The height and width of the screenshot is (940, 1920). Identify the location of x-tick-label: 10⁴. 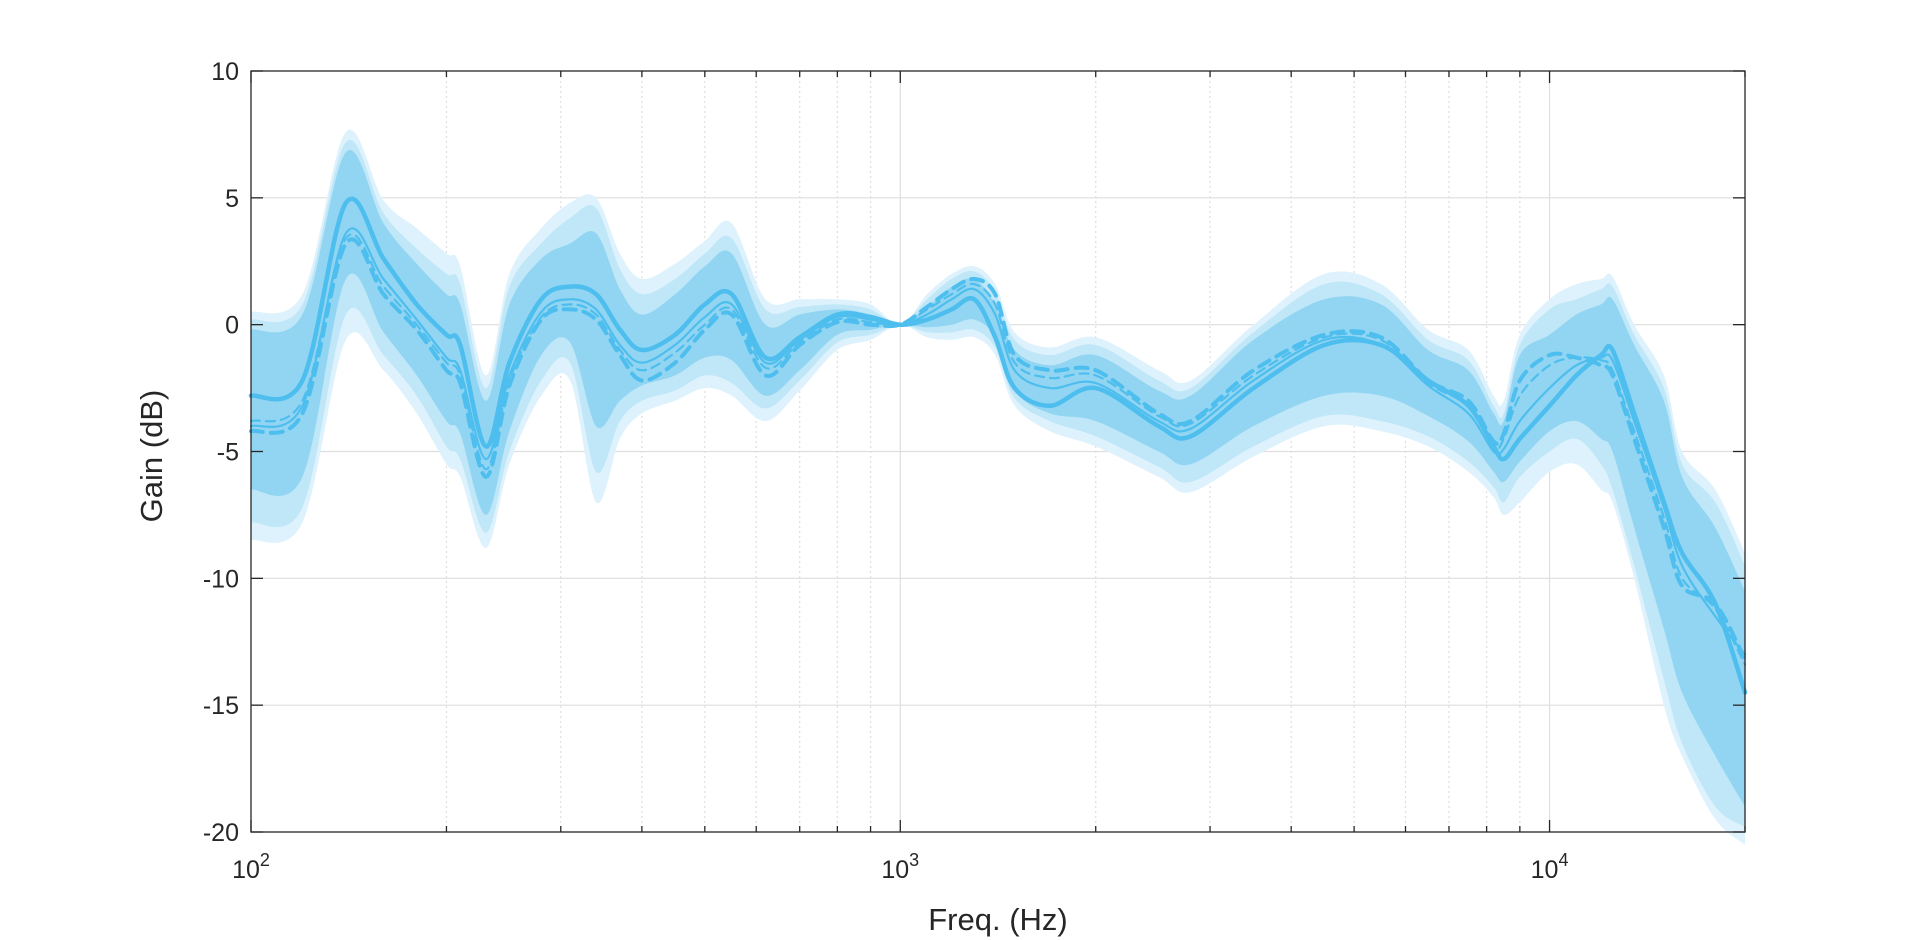
(1550, 867).